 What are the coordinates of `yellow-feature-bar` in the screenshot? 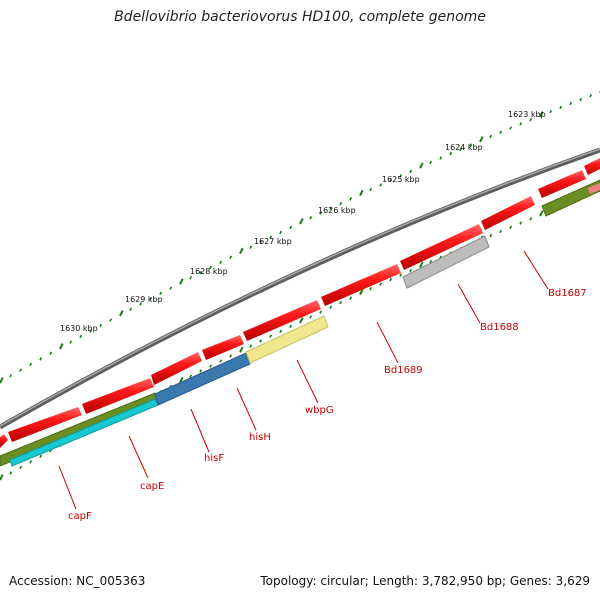 It's located at (287, 339).